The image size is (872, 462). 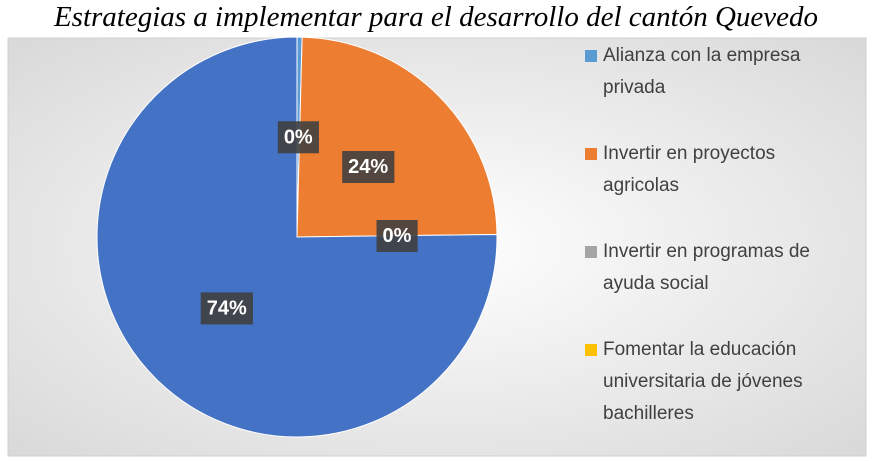 What do you see at coordinates (397, 137) in the screenshot?
I see `pie-slice` at bounding box center [397, 137].